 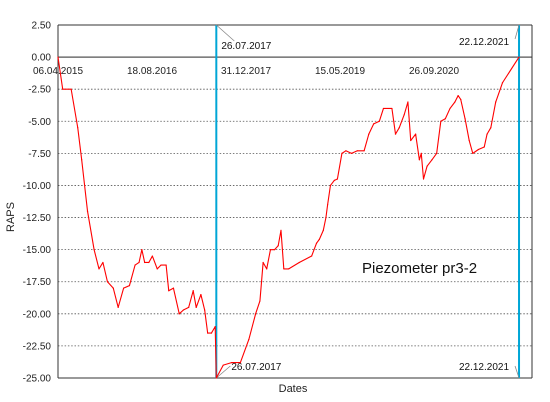 I want to click on y-tick-label: -12.50, so click(x=37, y=218).